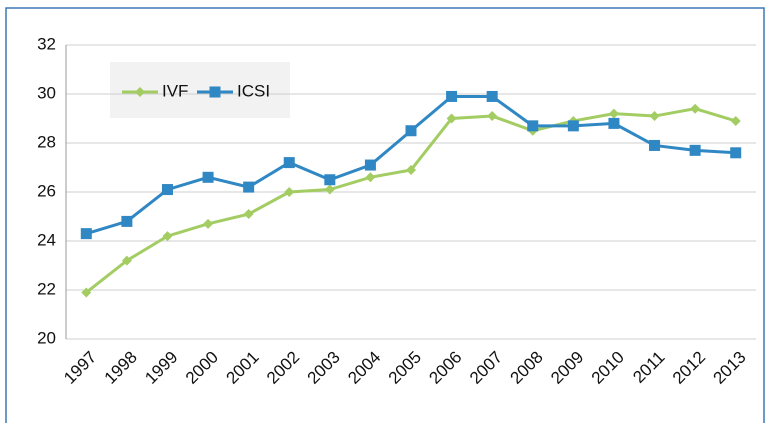  Describe the element at coordinates (121, 368) in the screenshot. I see `x-tick-label: 1998` at that location.